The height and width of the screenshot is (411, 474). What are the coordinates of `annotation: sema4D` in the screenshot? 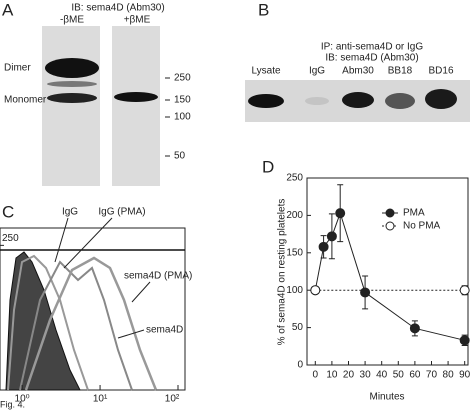 It's located at (164, 330).